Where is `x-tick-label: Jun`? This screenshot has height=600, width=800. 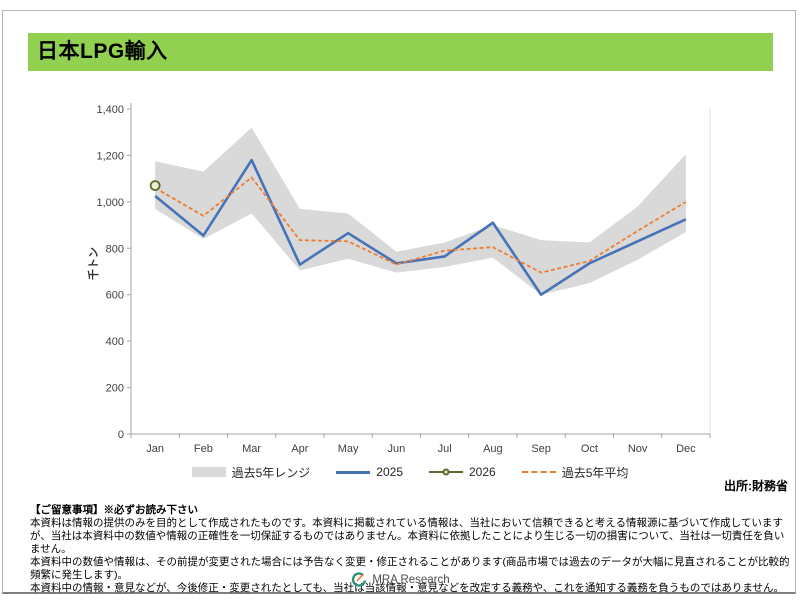 x-tick-label: Jun is located at coordinates (397, 449).